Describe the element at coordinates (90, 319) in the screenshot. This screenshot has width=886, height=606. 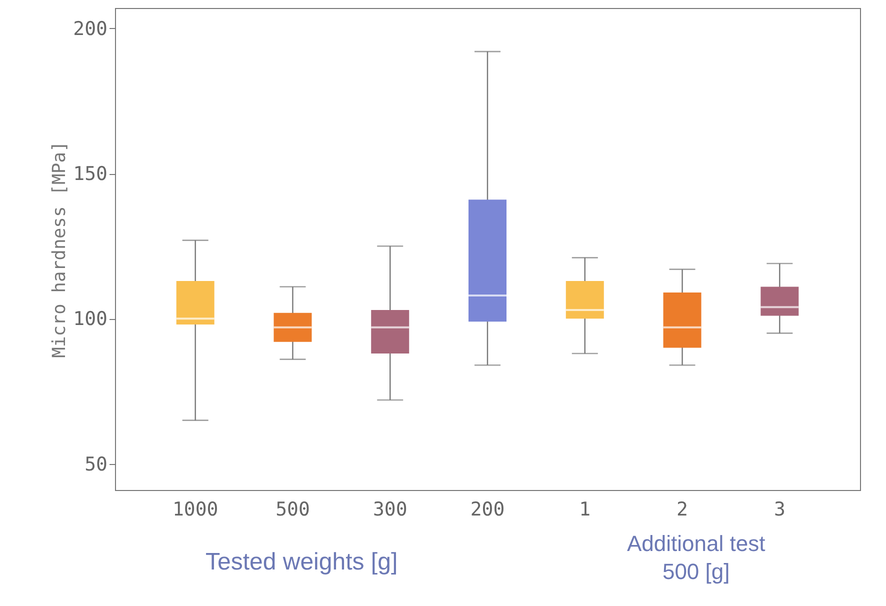
I see `y-tick-label: 100` at that location.